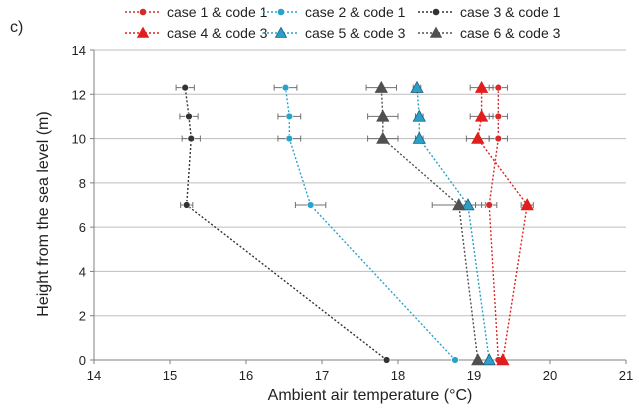 The width and height of the screenshot is (639, 409). I want to click on x-tick-label: 14, so click(94, 375).